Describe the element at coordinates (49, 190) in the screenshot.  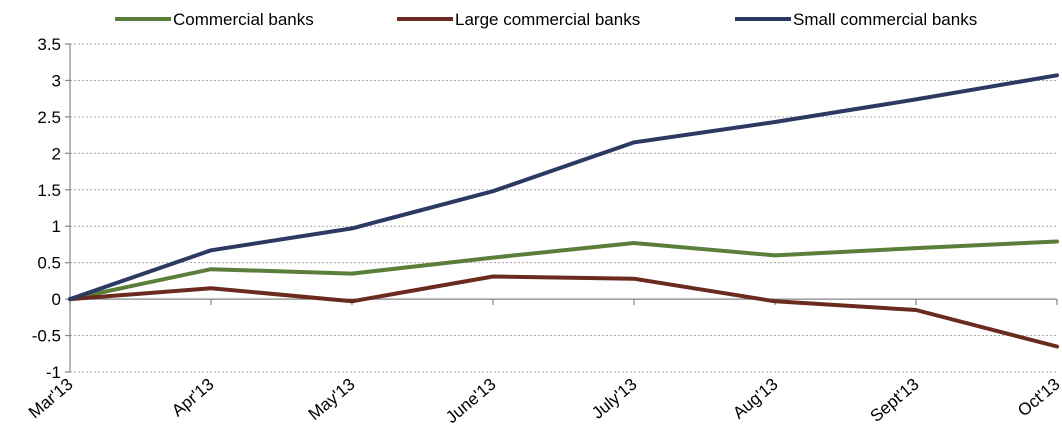
I see `y-tick-label: 1.5` at that location.